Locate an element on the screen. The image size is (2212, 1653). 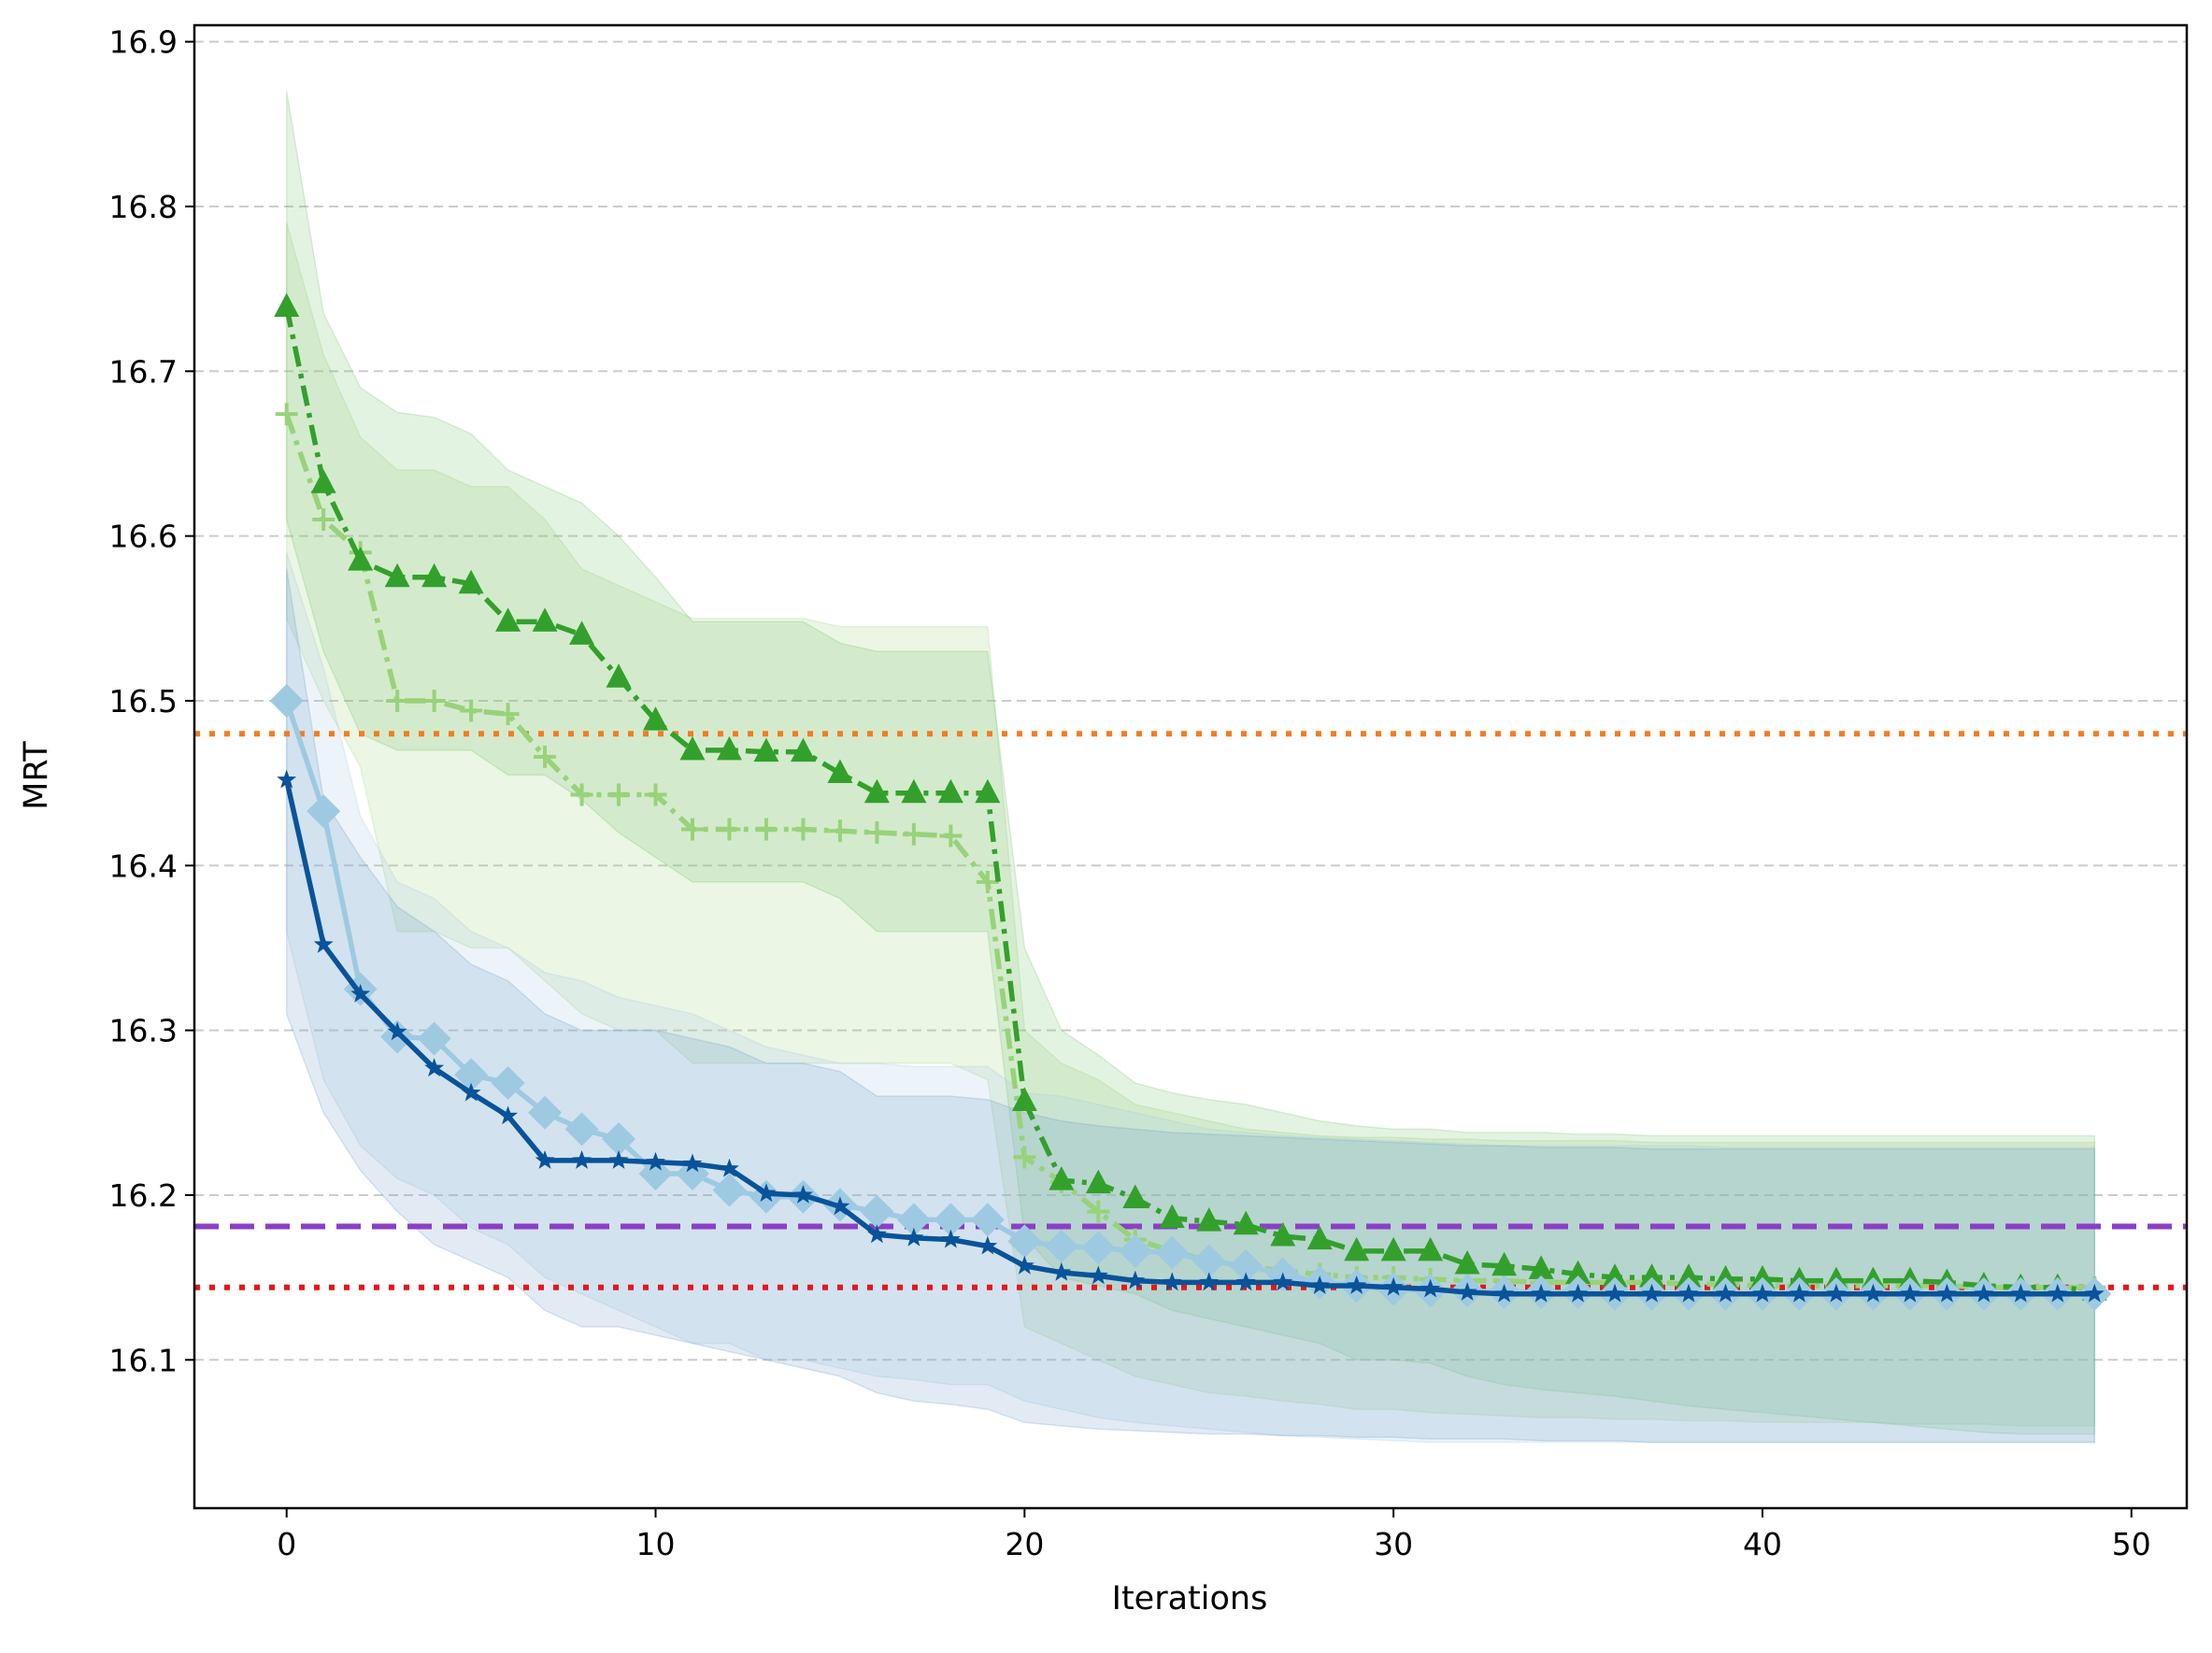
x-tick-label: 40 is located at coordinates (1762, 1544).